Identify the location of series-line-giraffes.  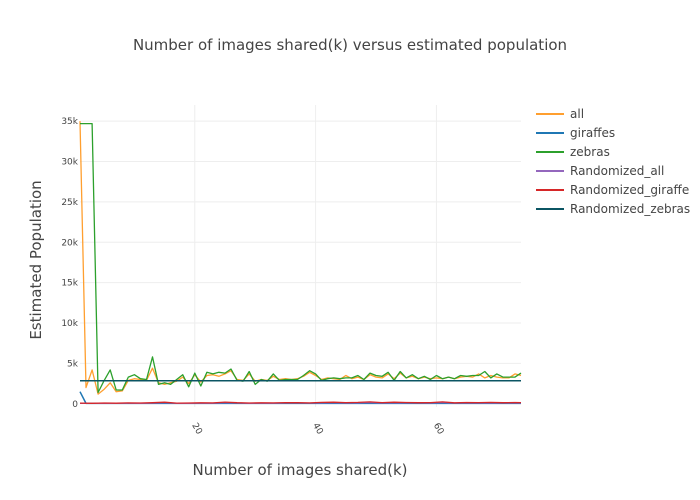
(300, 398).